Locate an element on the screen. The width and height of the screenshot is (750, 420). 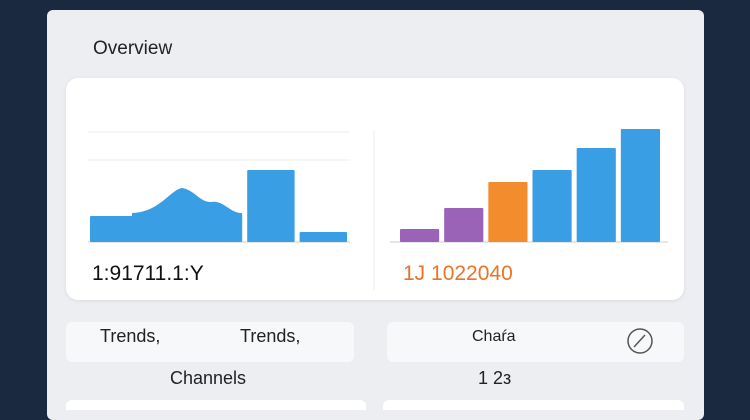
footer-label: 1 2з is located at coordinates (495, 378).